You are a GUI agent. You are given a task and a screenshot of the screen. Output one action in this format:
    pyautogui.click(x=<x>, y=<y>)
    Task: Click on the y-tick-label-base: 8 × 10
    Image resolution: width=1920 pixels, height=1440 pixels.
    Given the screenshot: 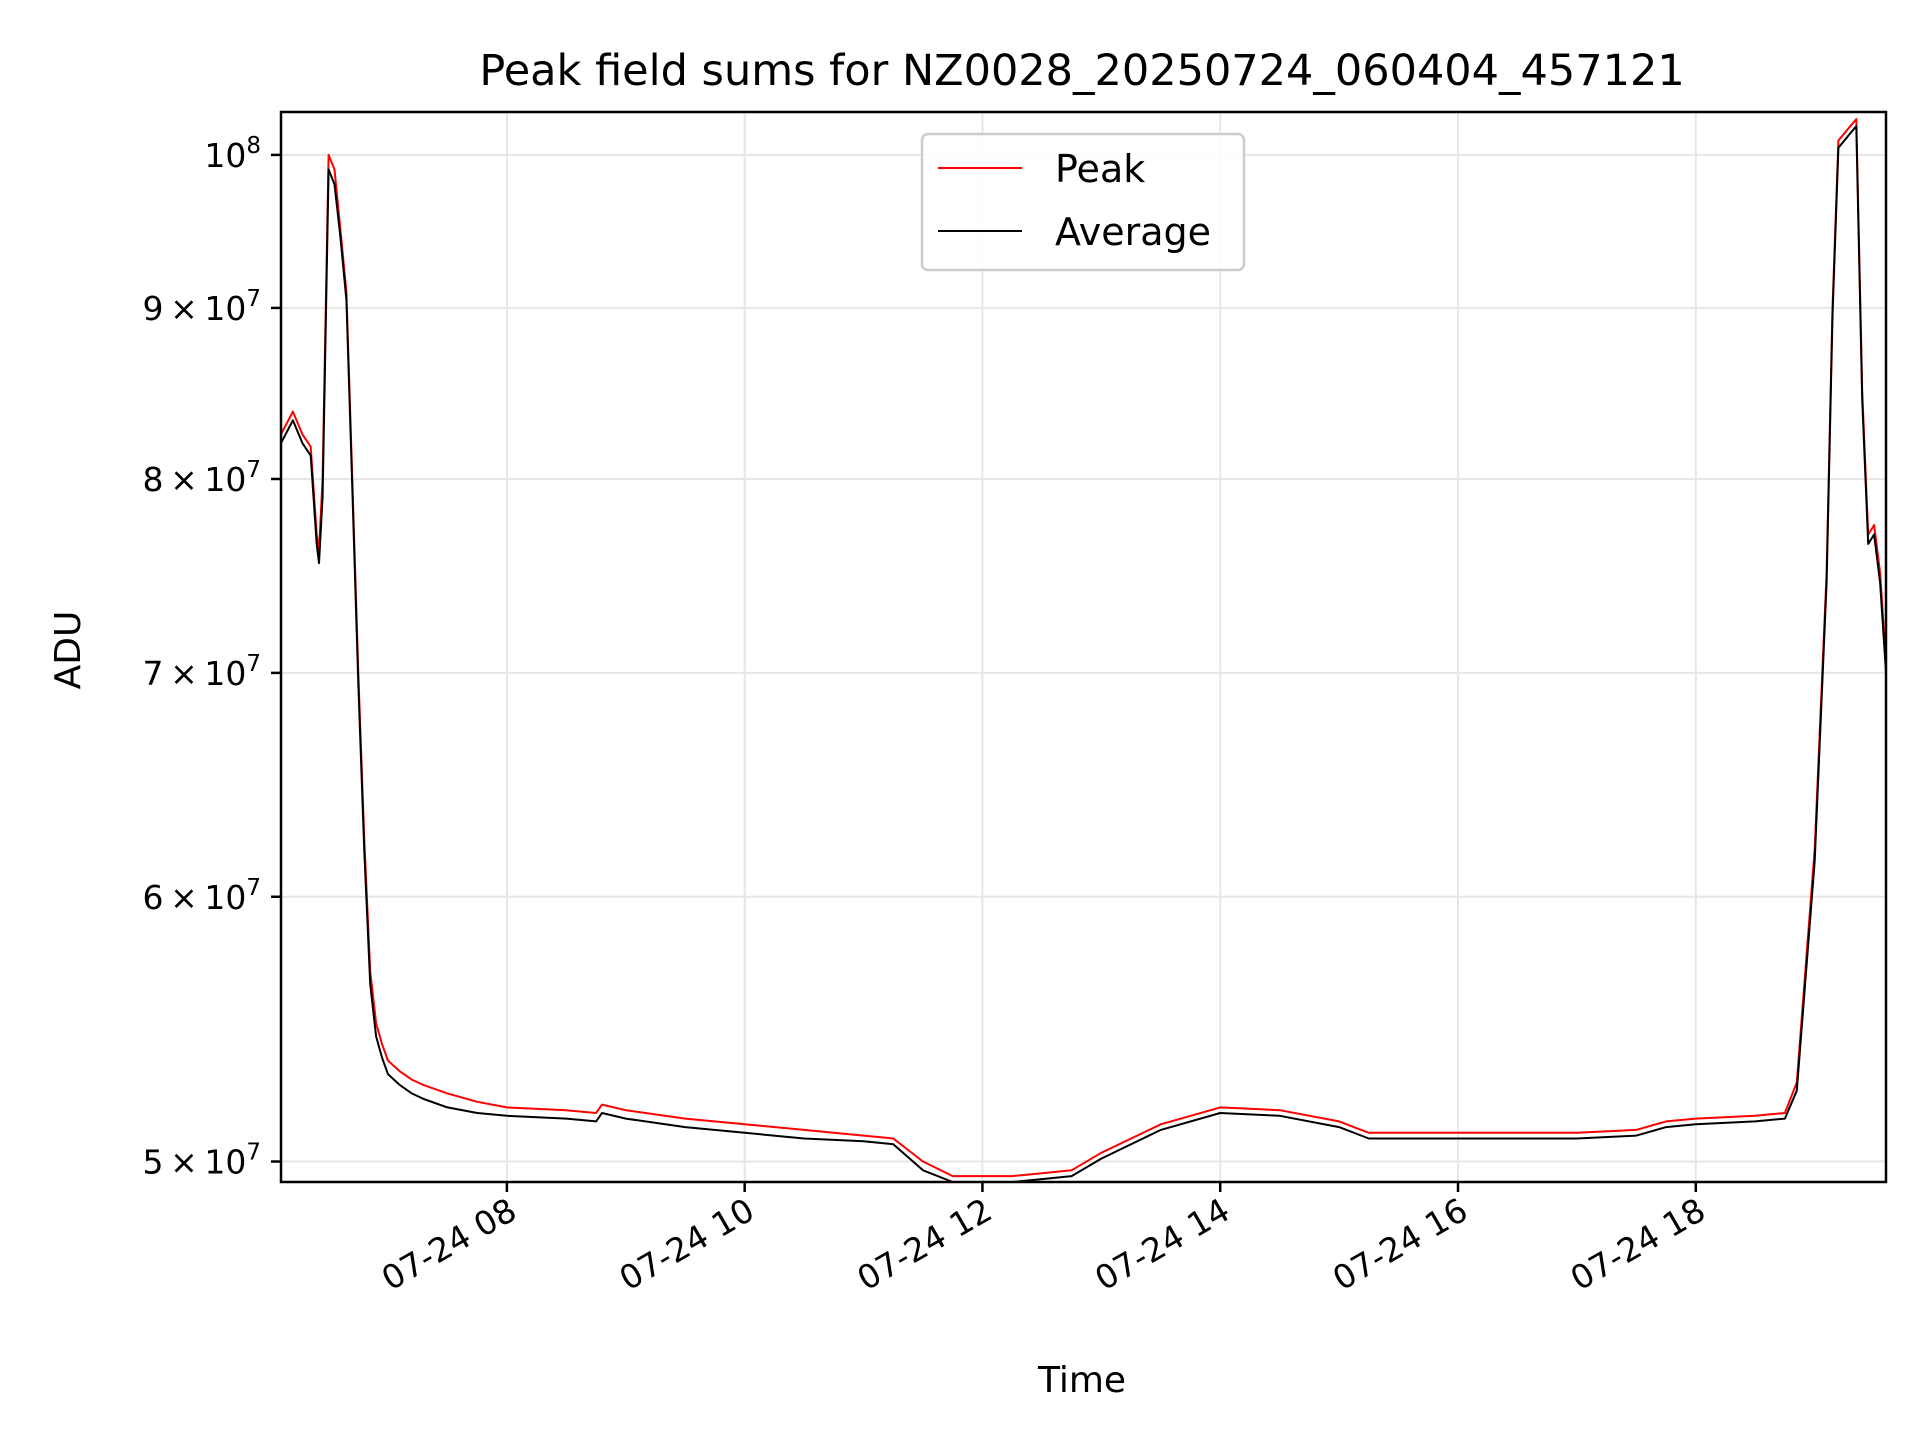 What is the action you would take?
    pyautogui.click(x=195, y=479)
    